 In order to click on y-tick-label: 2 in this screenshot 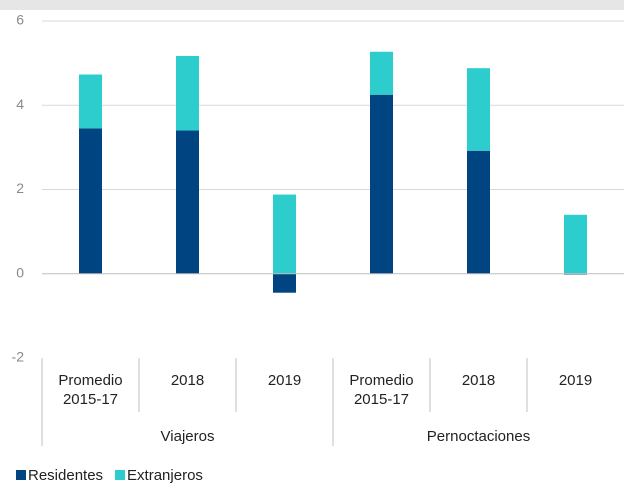, I will do `click(20, 188)`.